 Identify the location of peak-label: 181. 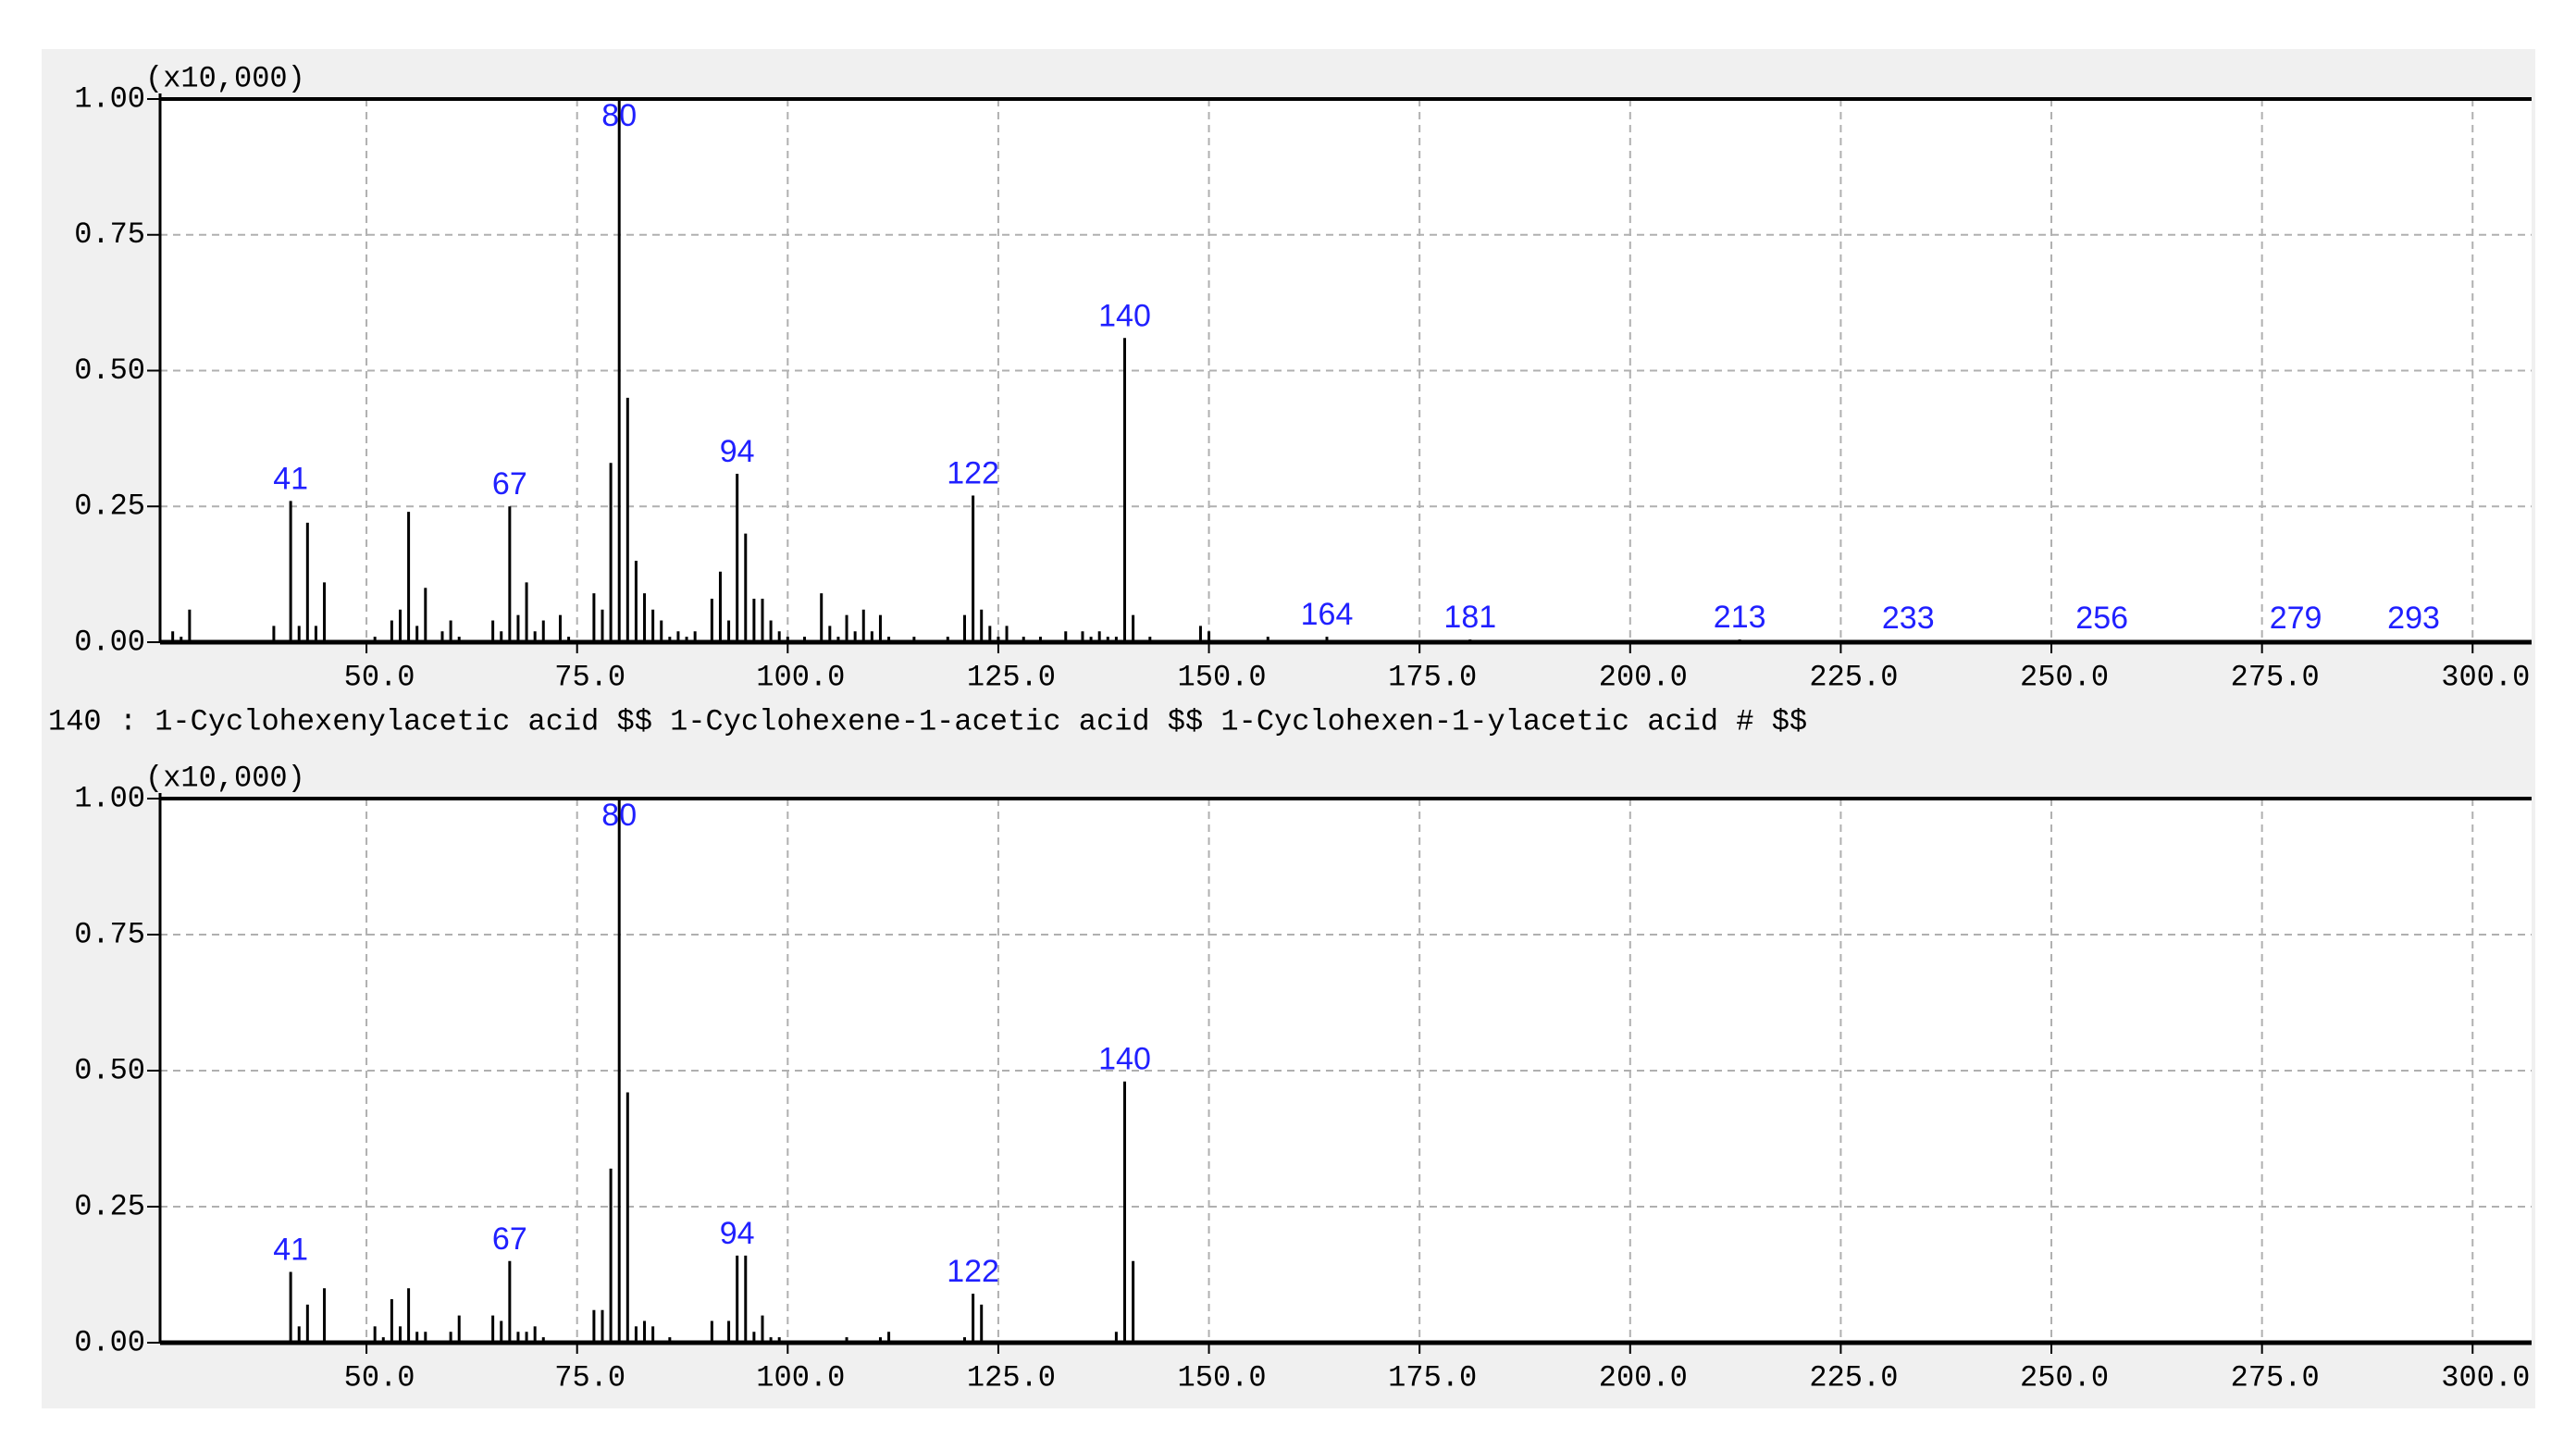
(1470, 617).